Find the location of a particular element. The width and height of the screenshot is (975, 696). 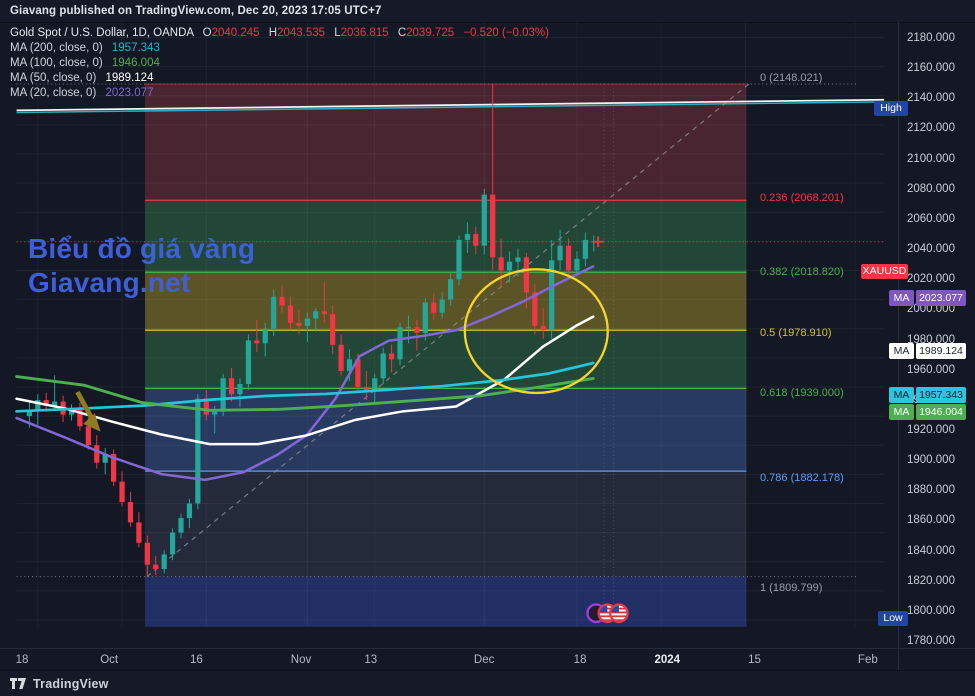

arrow-annotation-head is located at coordinates (92, 422).